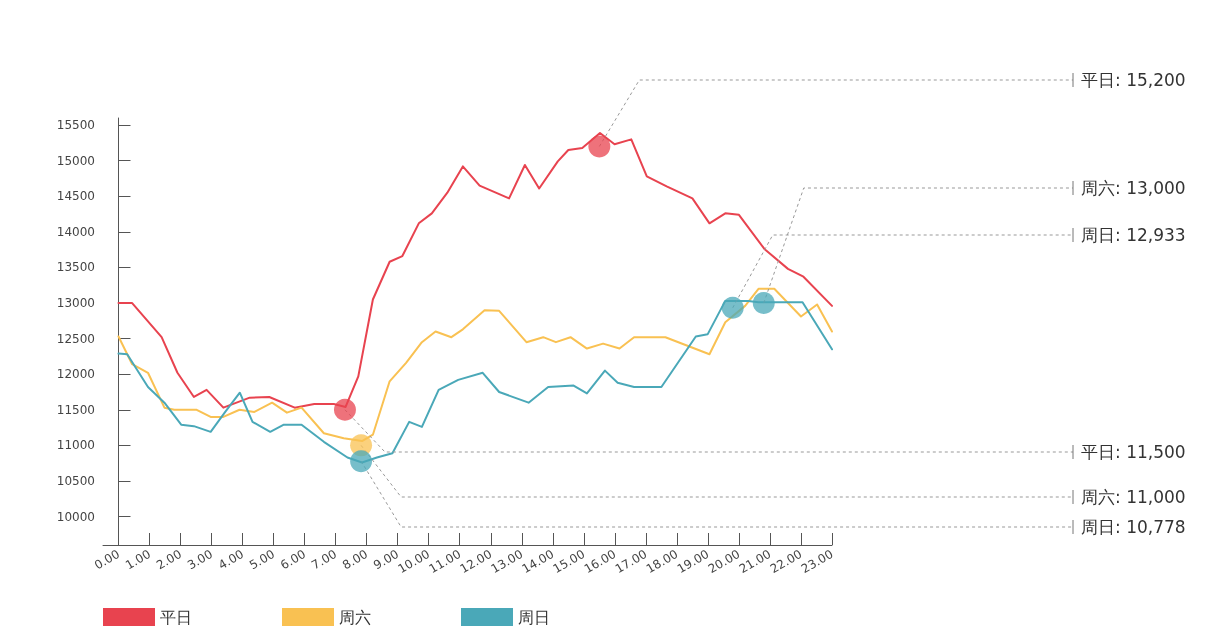 This screenshot has height=643, width=1209. I want to click on x-tick-label: 2.00, so click(169, 559).